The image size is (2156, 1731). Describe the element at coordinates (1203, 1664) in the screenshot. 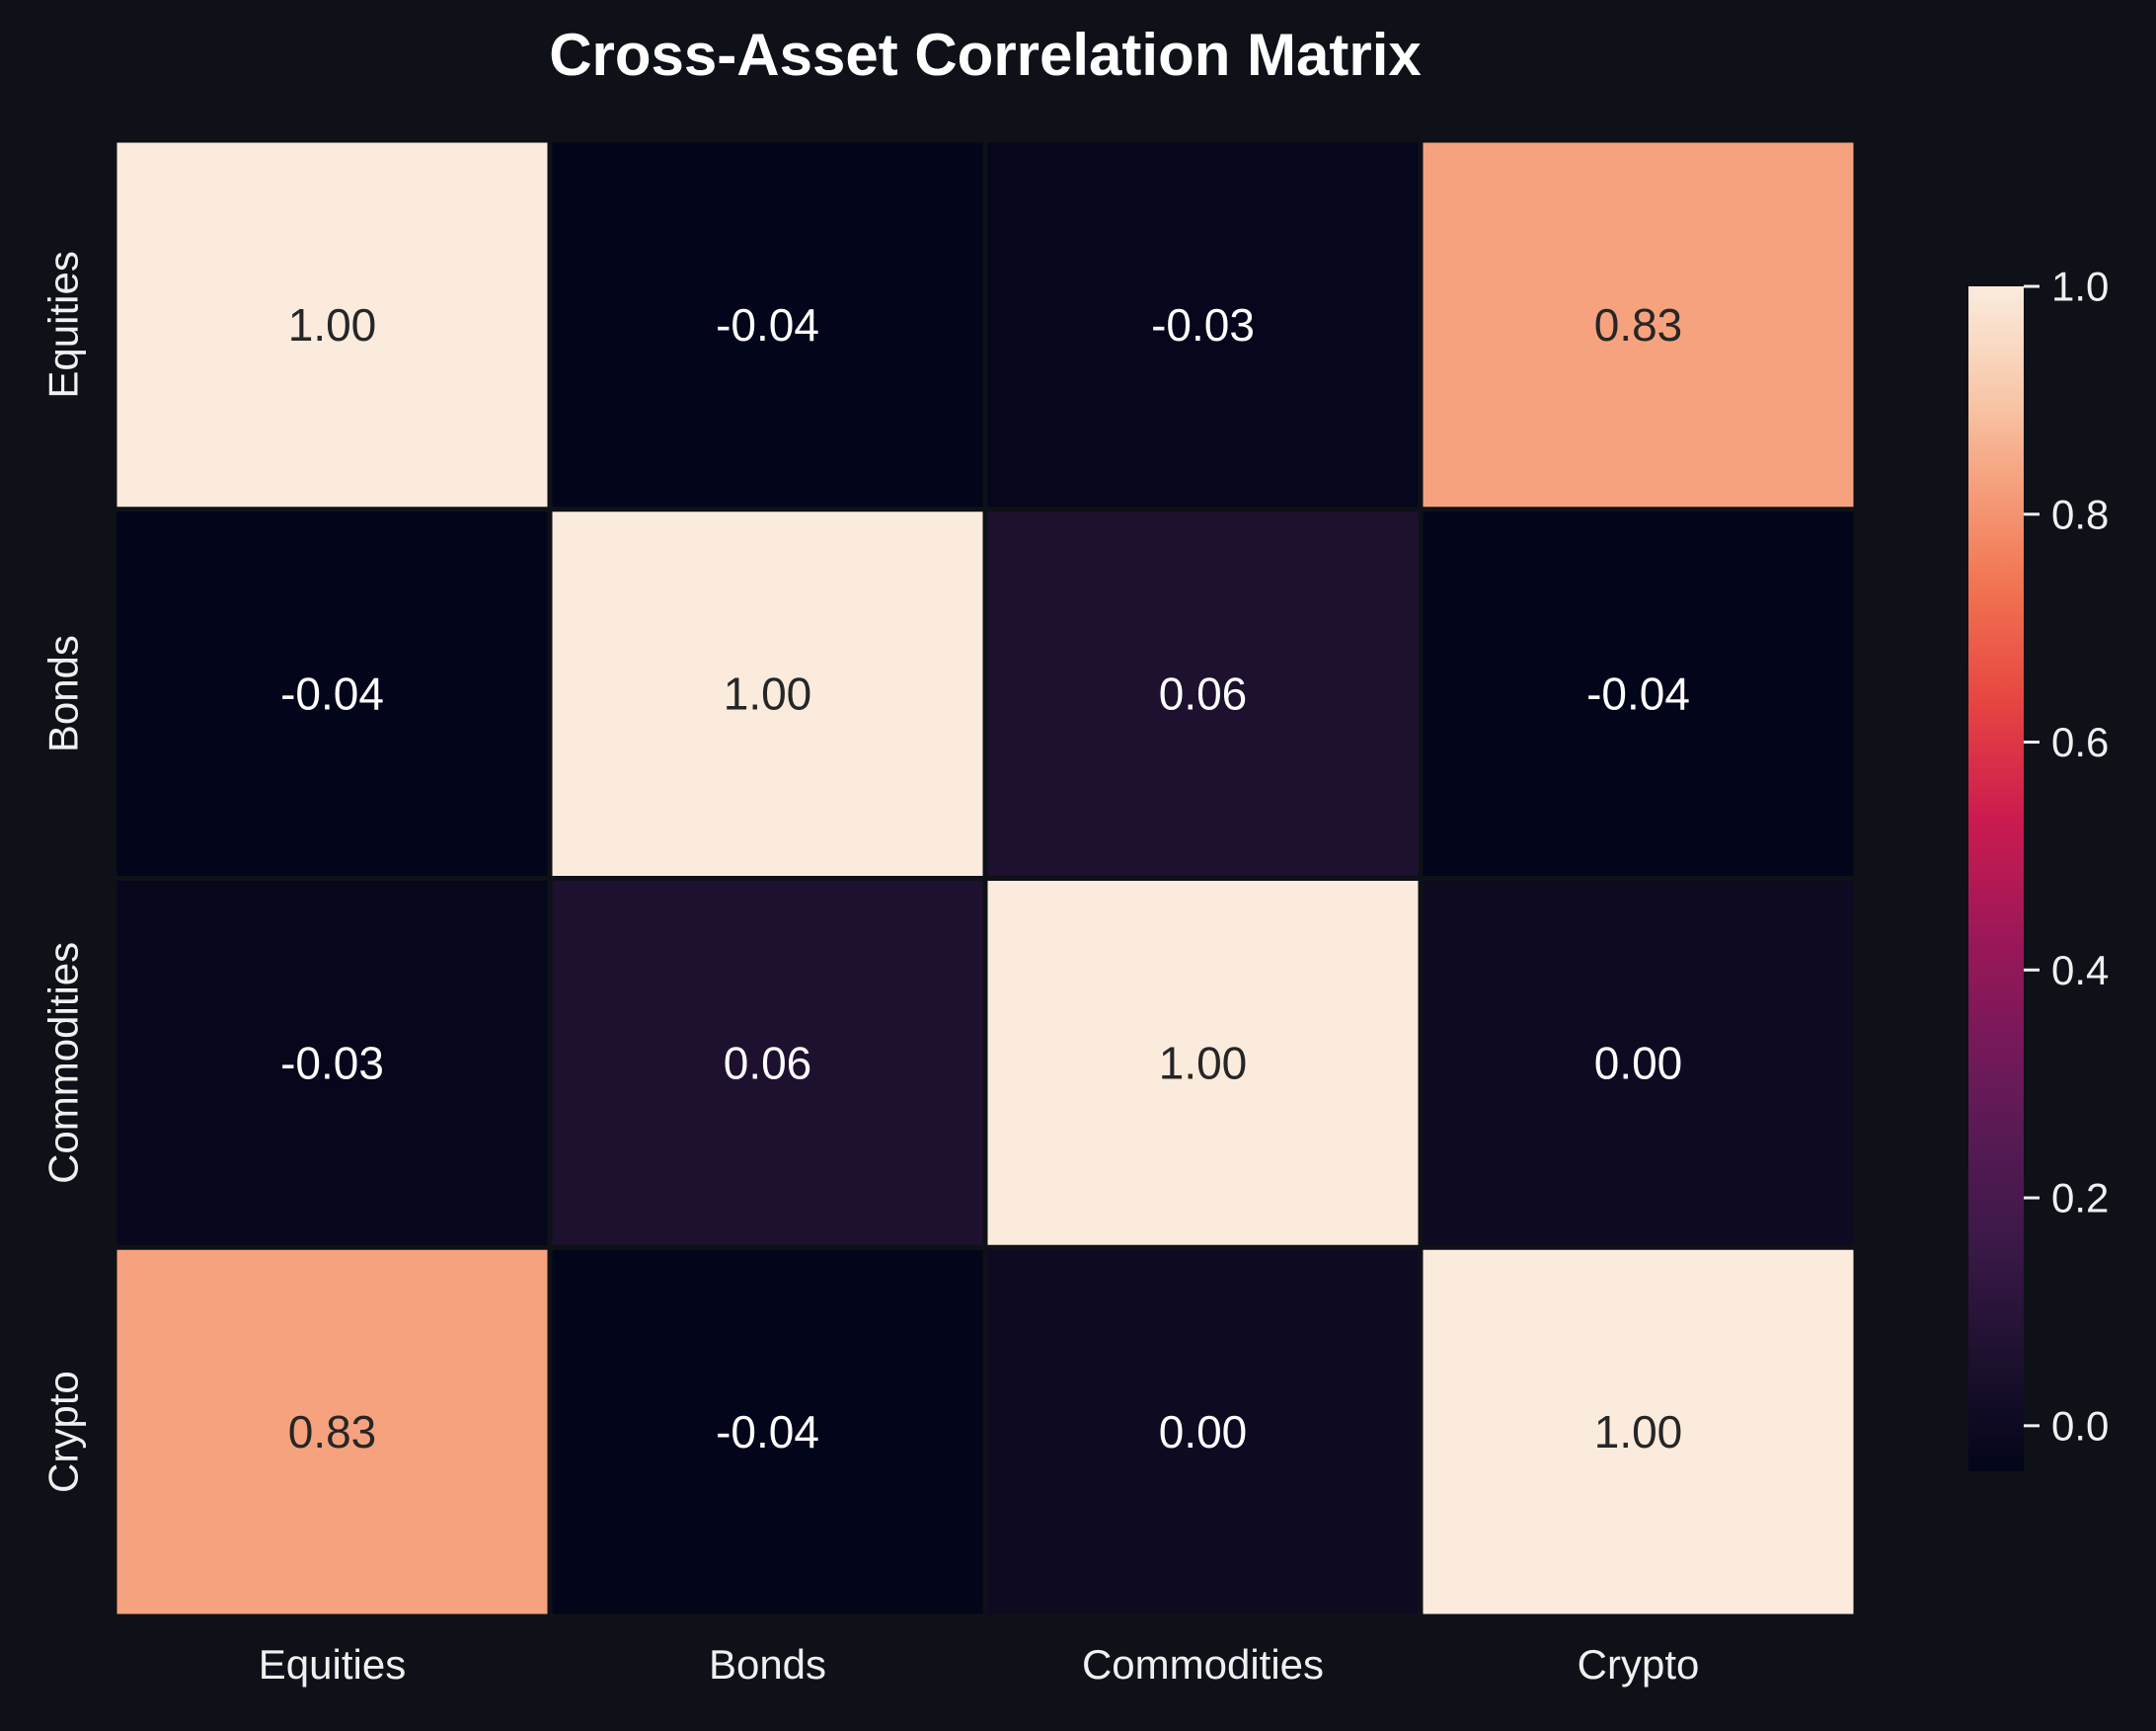

I see `column-tick-label: Commodities` at that location.